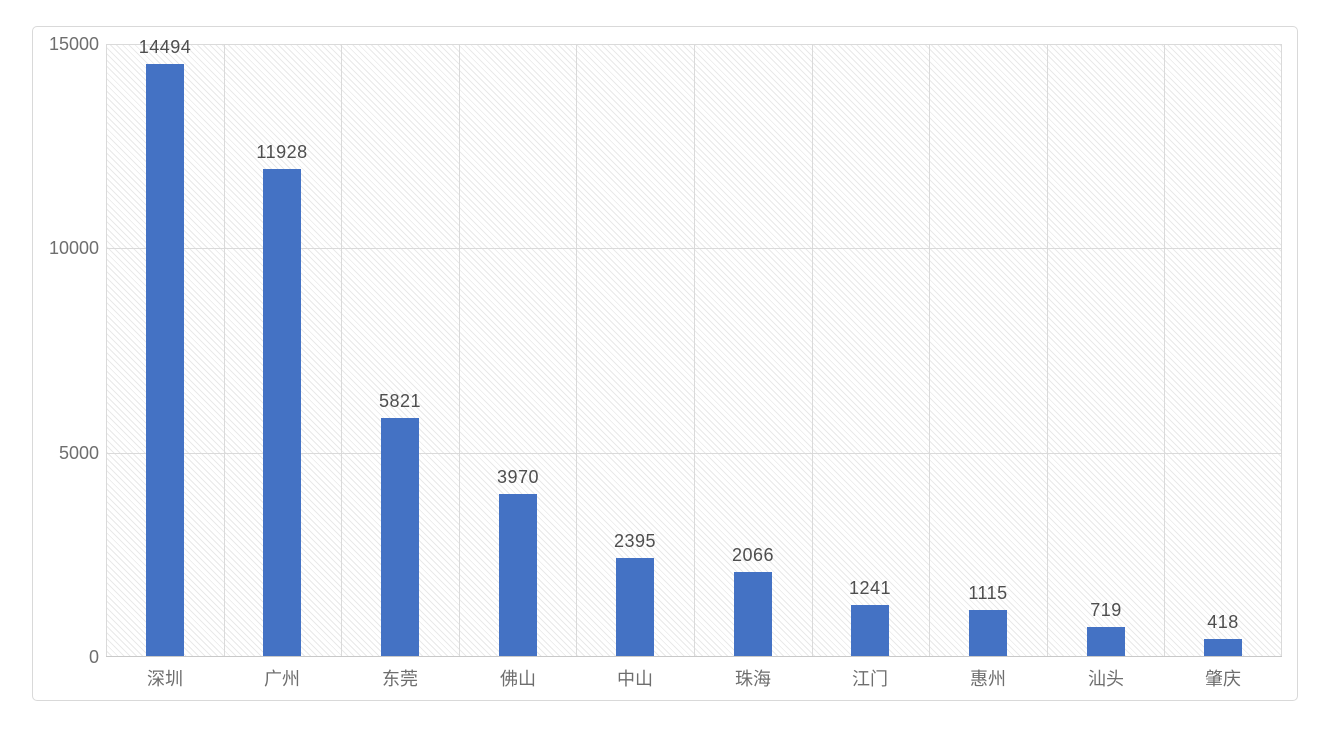 The width and height of the screenshot is (1336, 744). Describe the element at coordinates (400, 679) in the screenshot. I see `x-axis-label: 东莞` at that location.